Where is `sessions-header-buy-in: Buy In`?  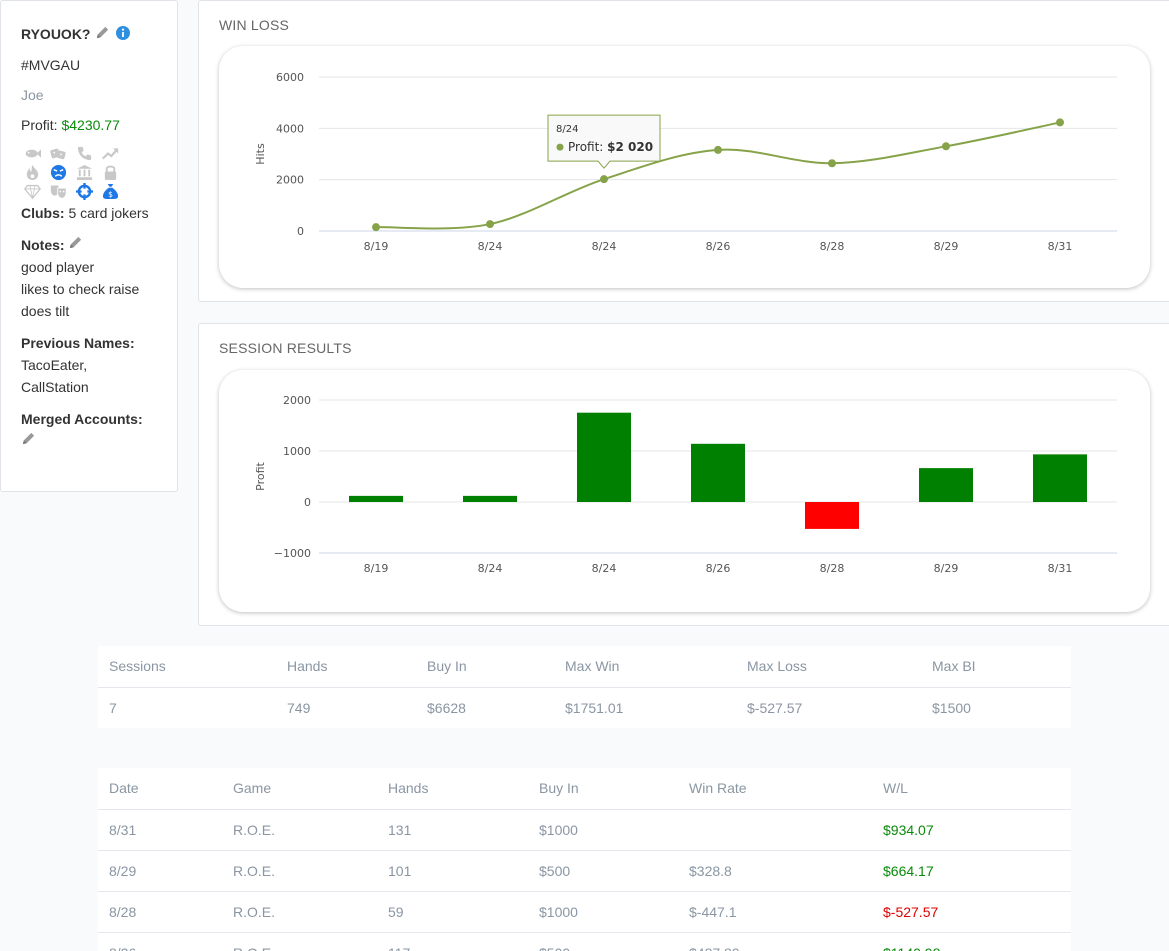 sessions-header-buy-in: Buy In is located at coordinates (603, 789).